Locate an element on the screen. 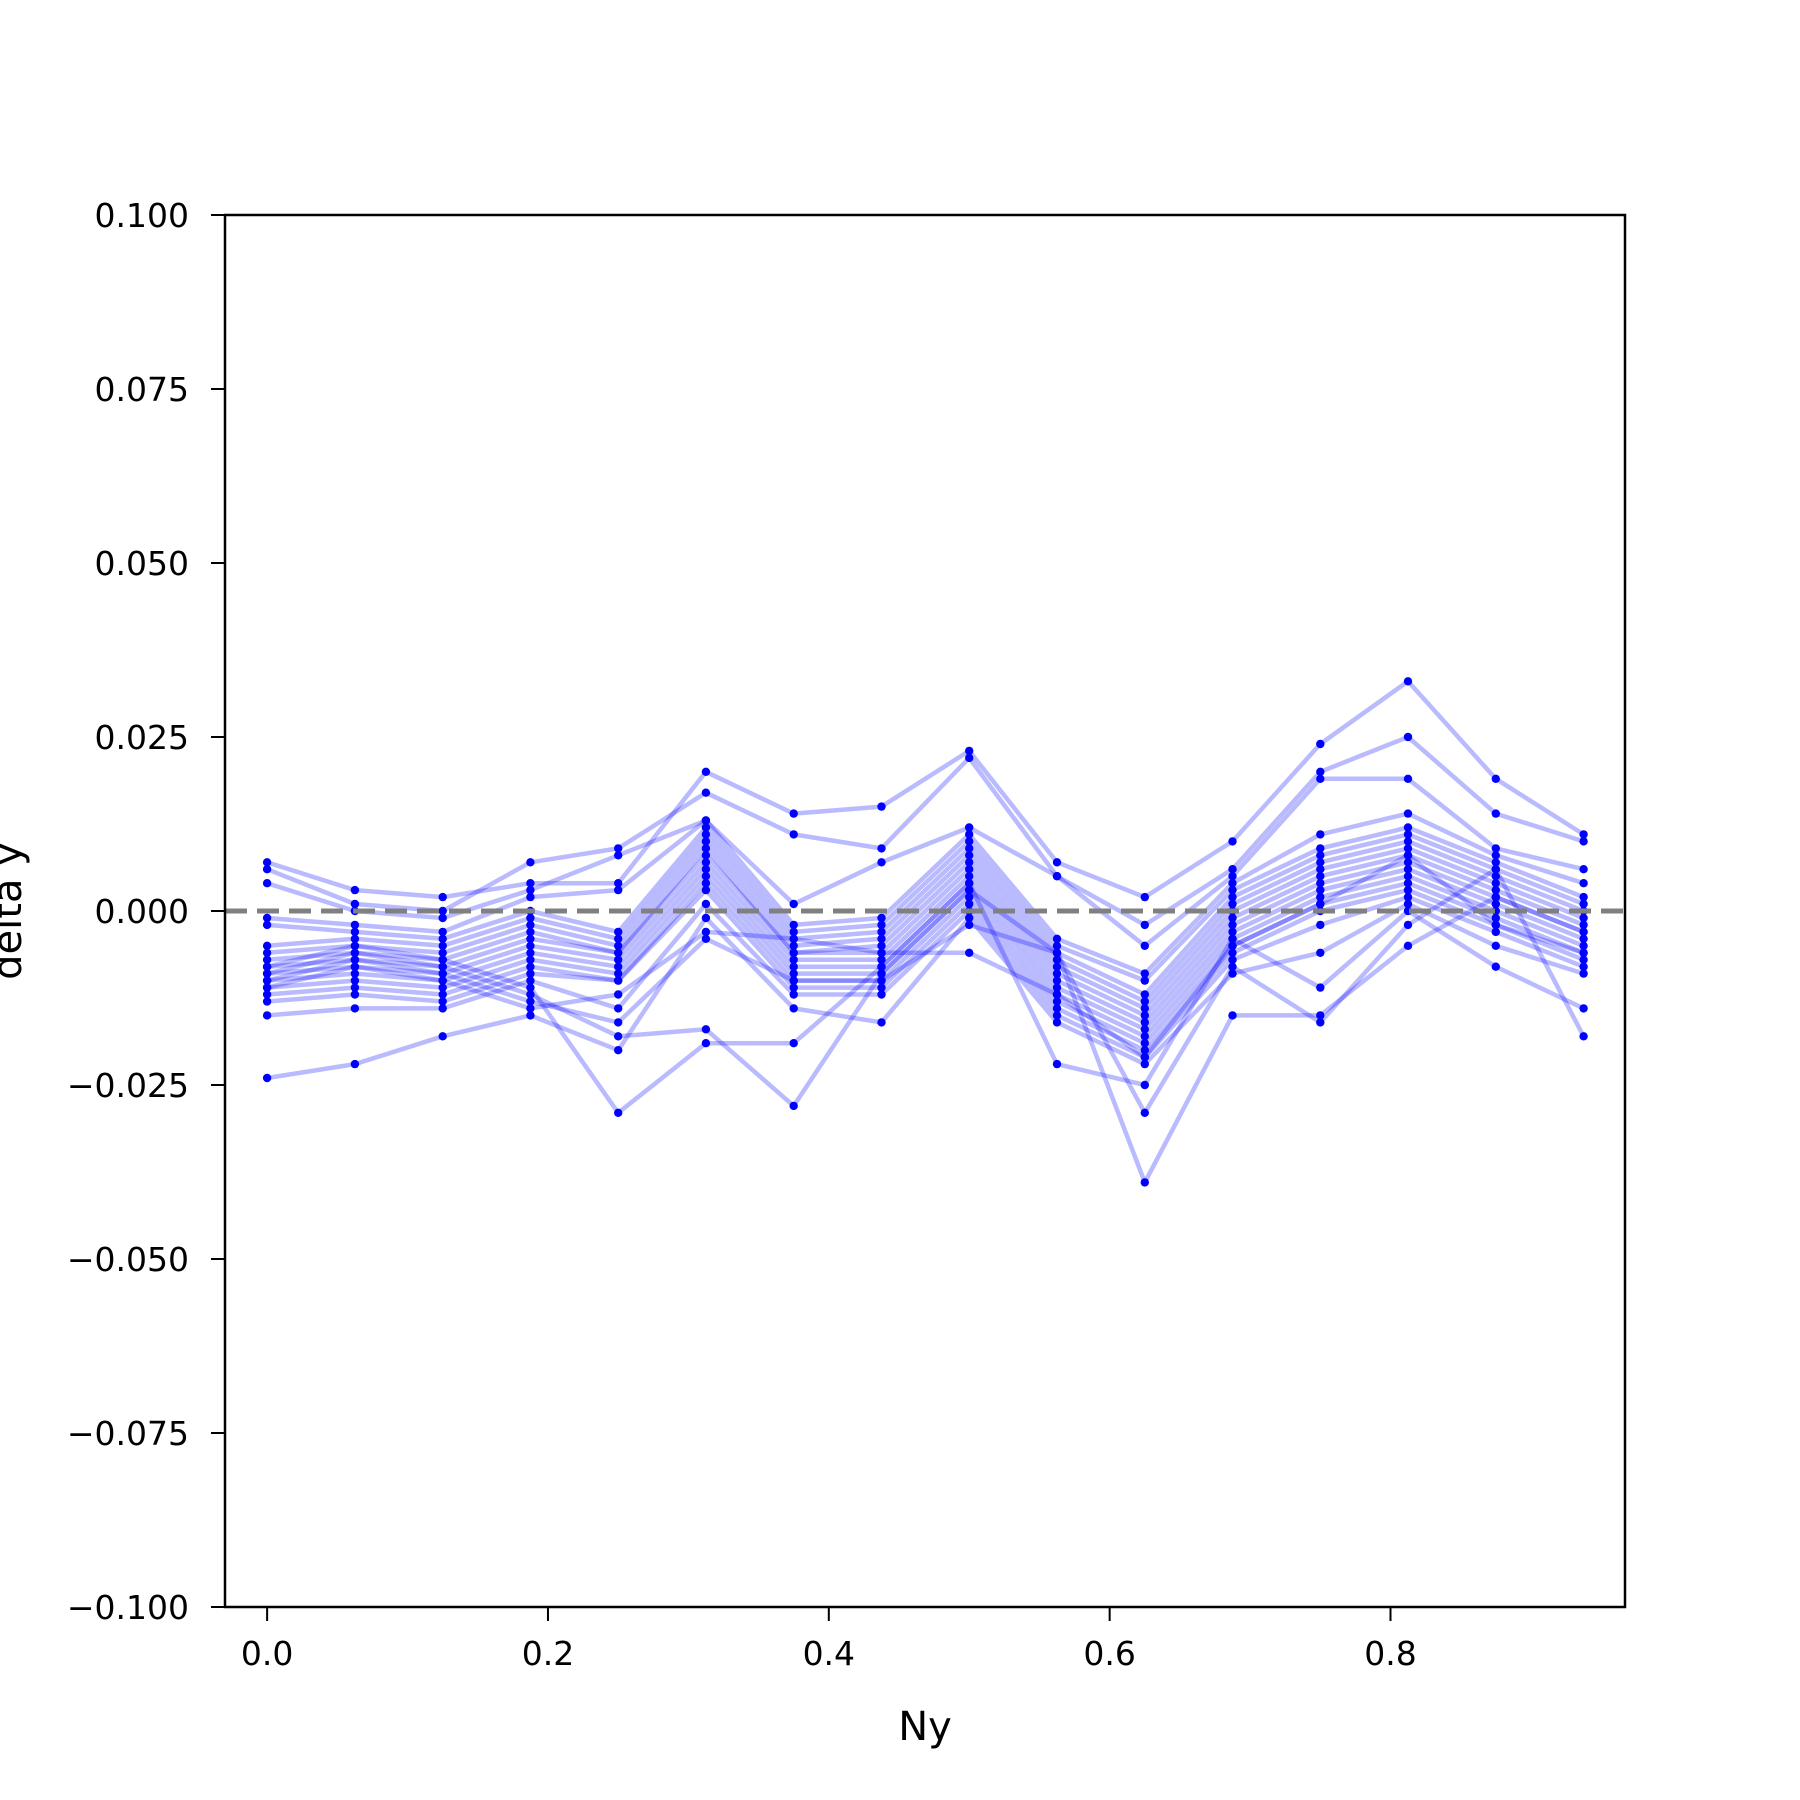  y-tick-label: −0.075 is located at coordinates (128, 1433).